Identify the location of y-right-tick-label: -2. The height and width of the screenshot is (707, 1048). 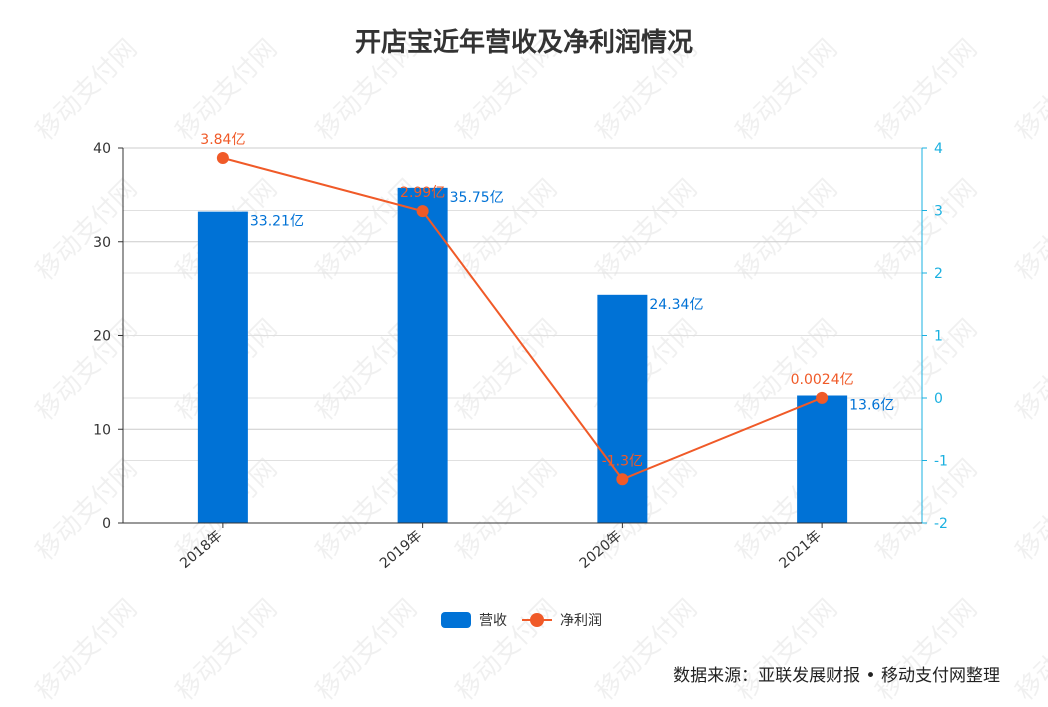
(941, 524).